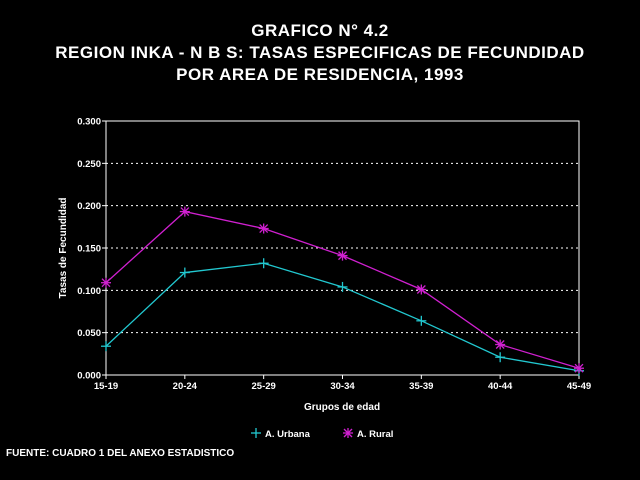 The image size is (640, 480). I want to click on source-note: FUENTE: CUADRO 1 DEL ANEXO ESTADISTICO, so click(120, 453).